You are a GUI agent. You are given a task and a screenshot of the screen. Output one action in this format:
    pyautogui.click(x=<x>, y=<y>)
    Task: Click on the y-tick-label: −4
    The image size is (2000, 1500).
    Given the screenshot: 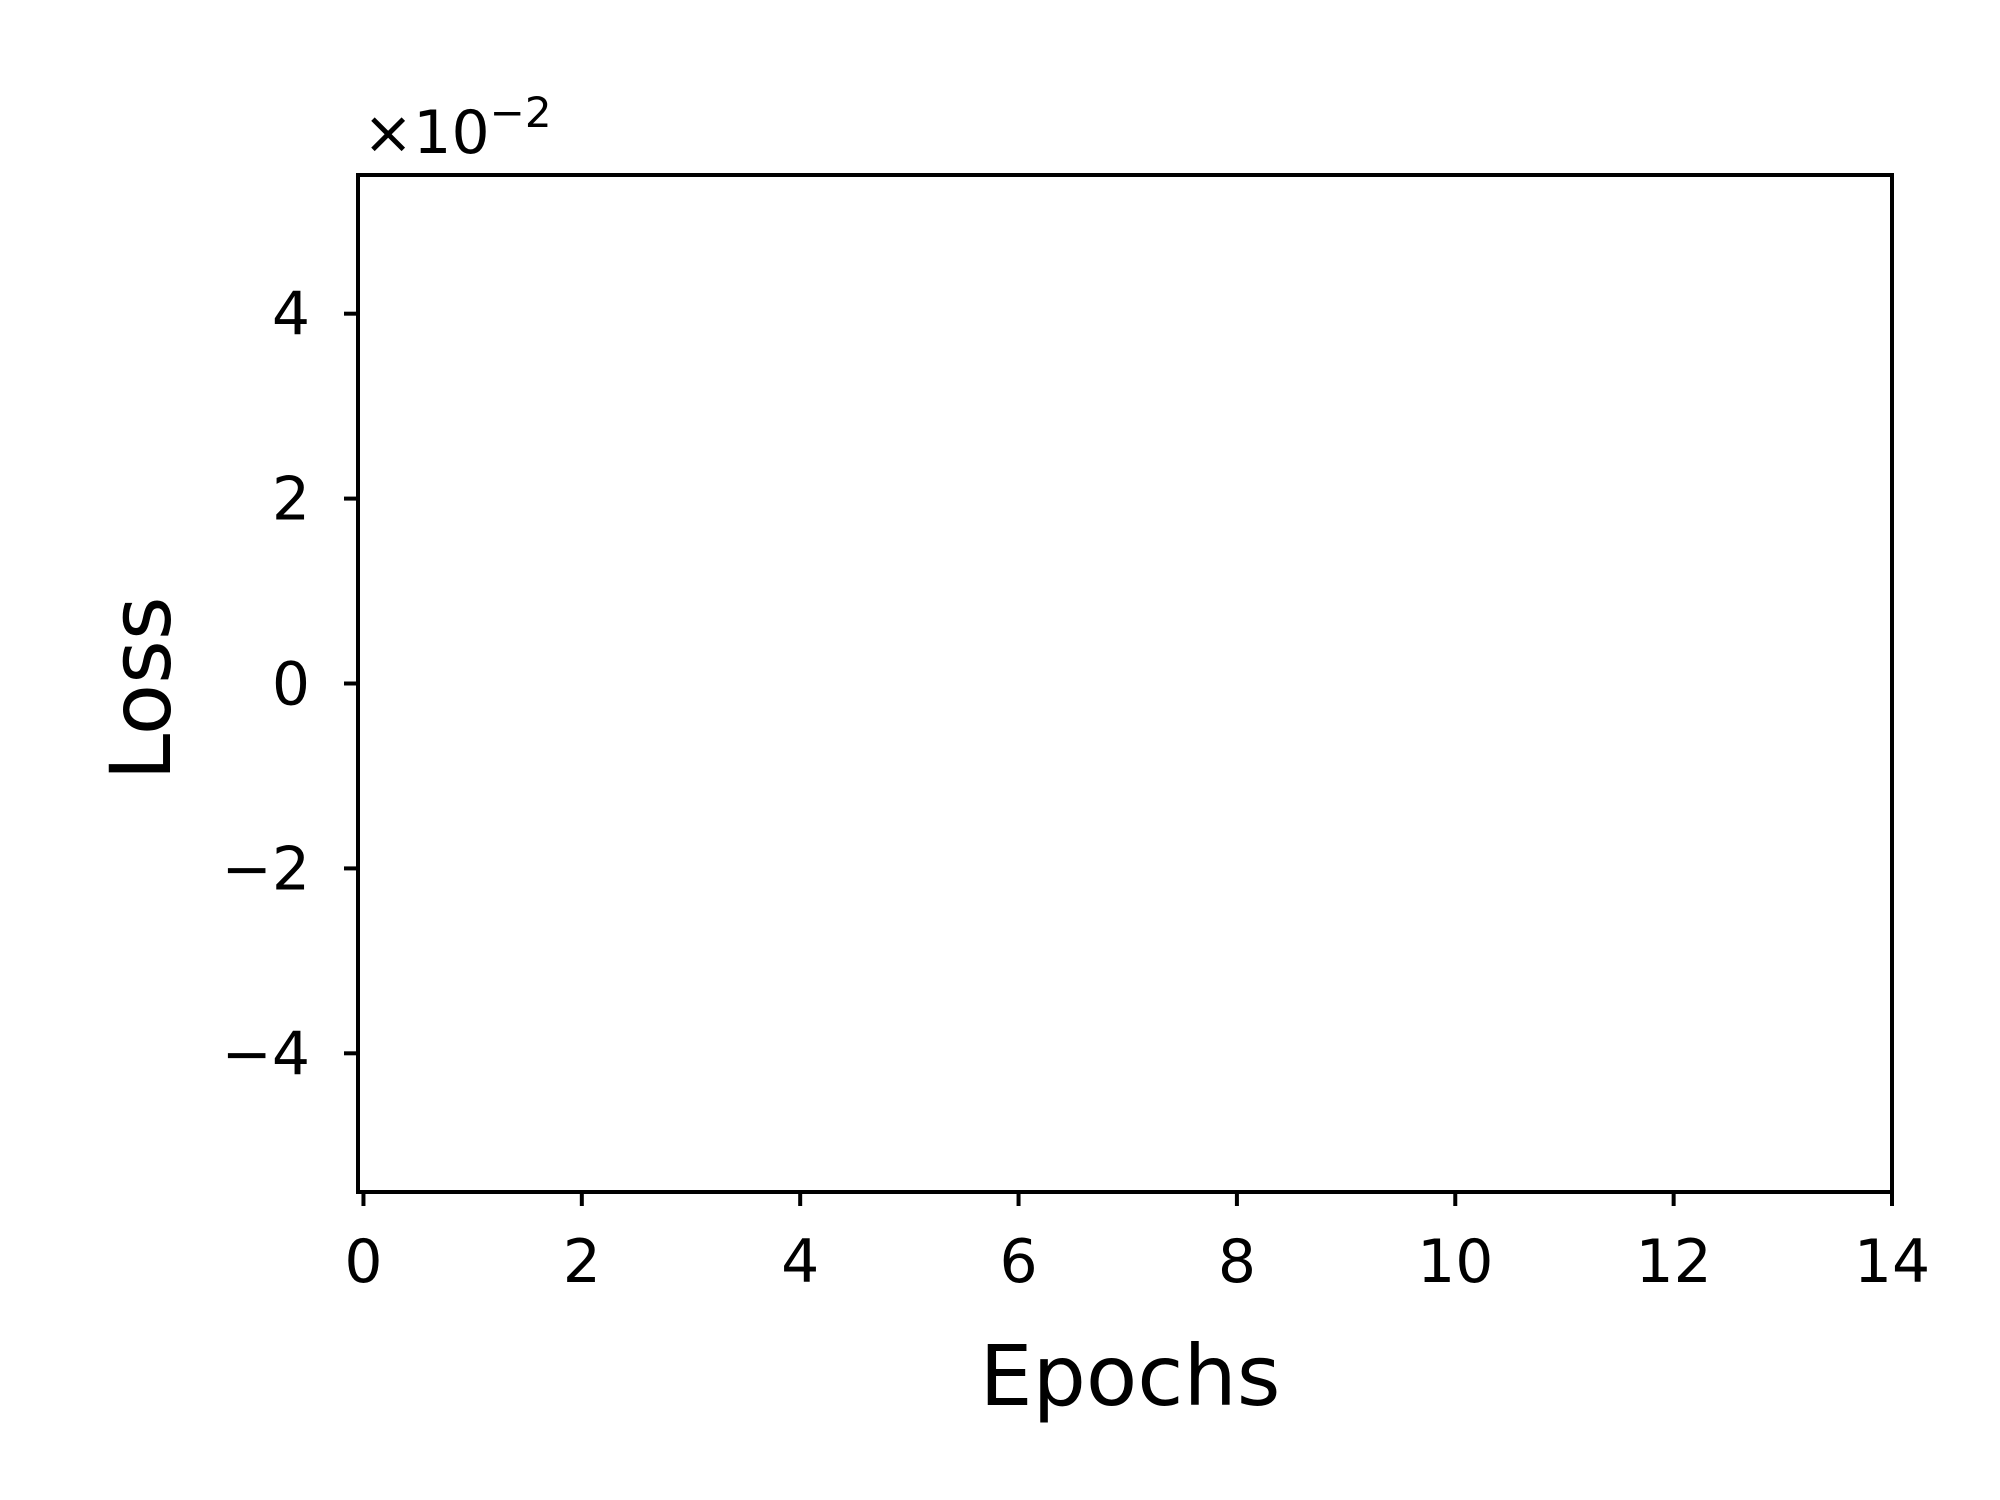 What is the action you would take?
    pyautogui.click(x=266, y=1054)
    